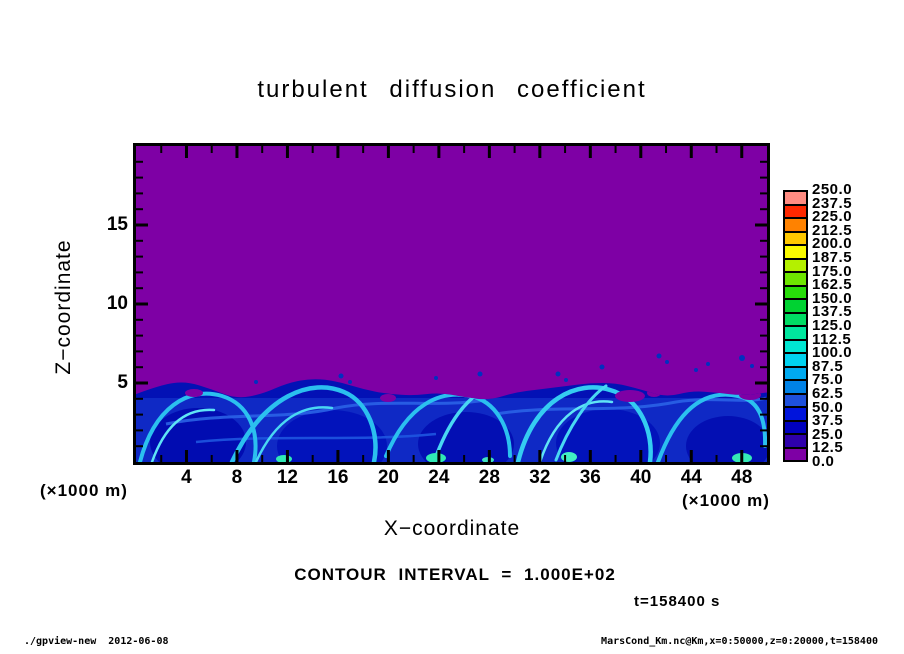  Describe the element at coordinates (832, 339) in the screenshot. I see `colorbar-tick-label: 112.5` at that location.